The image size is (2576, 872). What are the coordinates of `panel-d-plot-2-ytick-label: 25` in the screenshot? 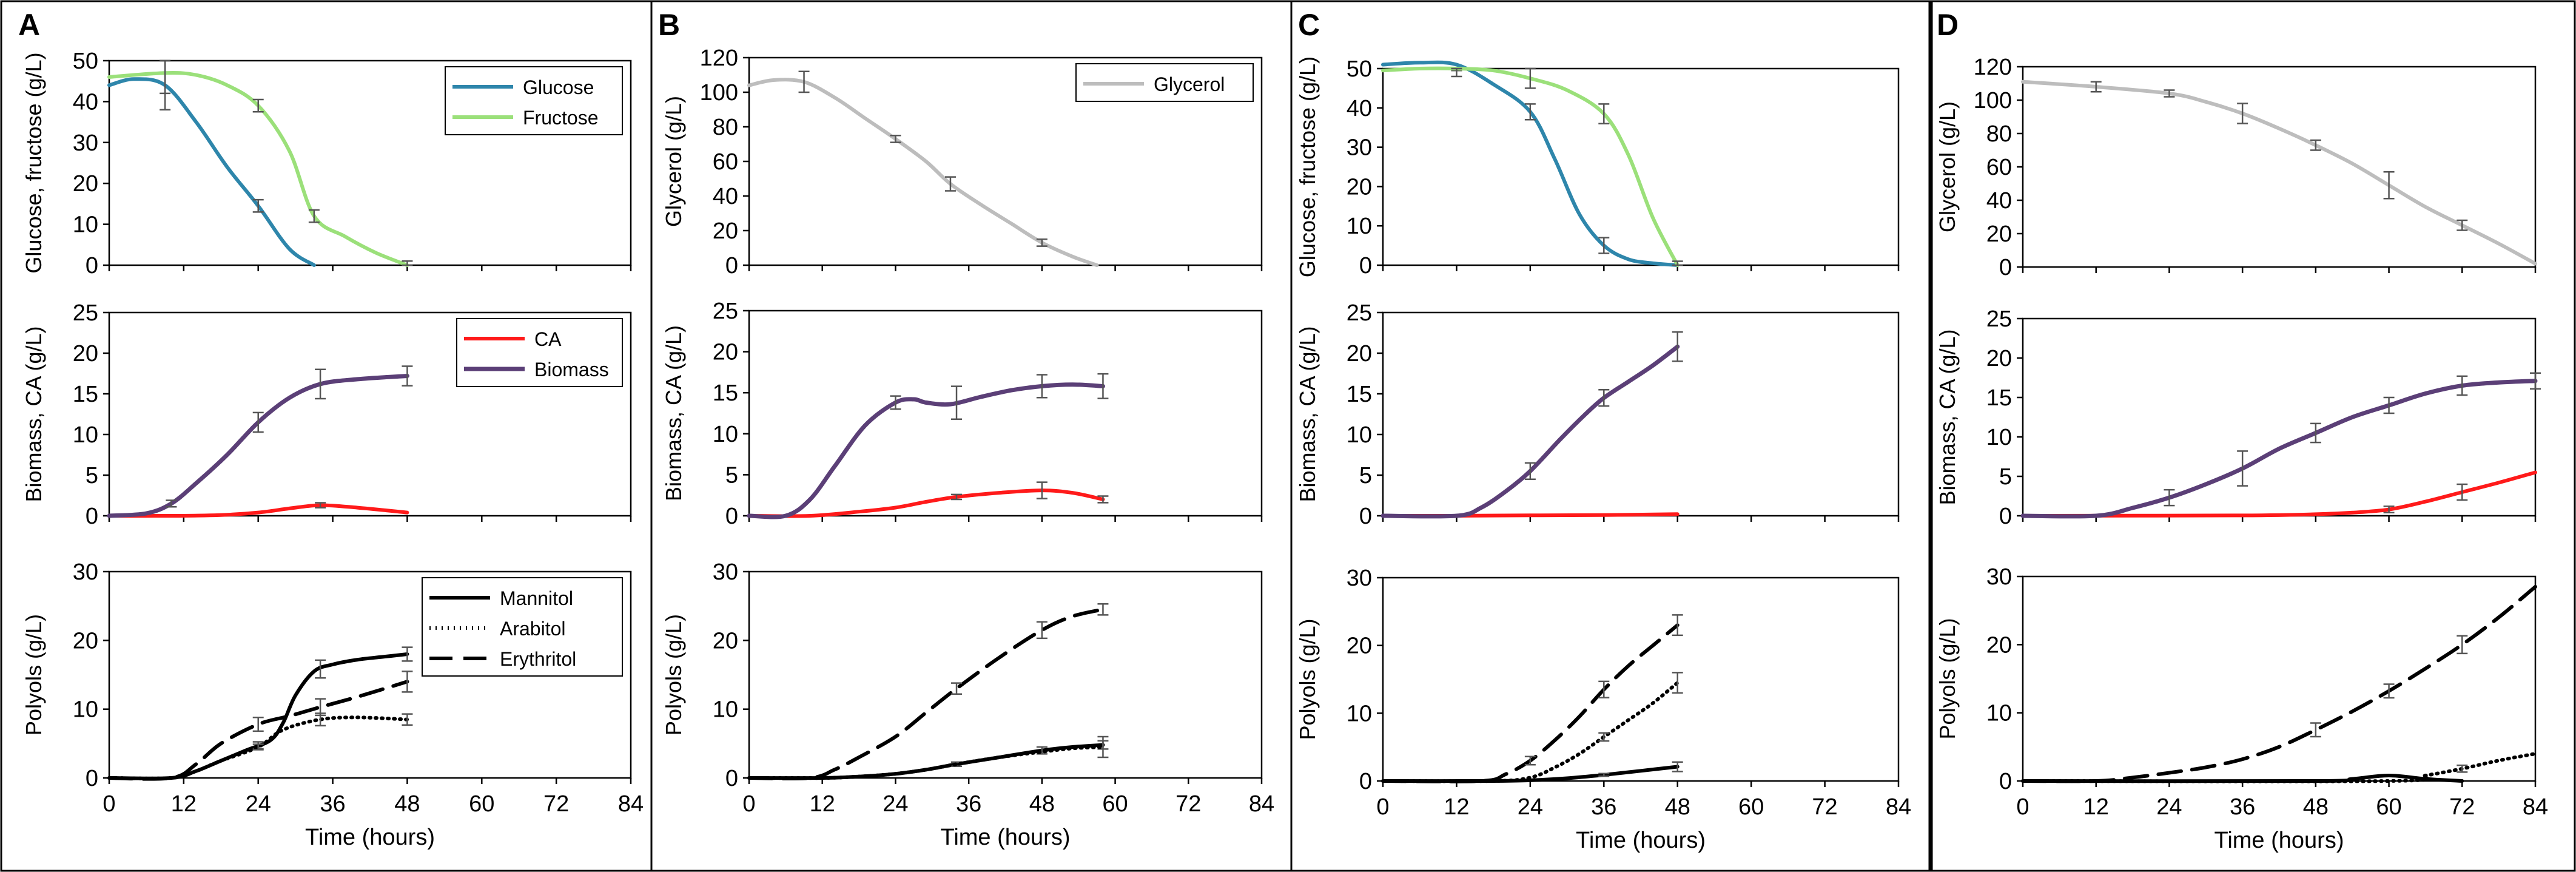 It's located at (1999, 319).